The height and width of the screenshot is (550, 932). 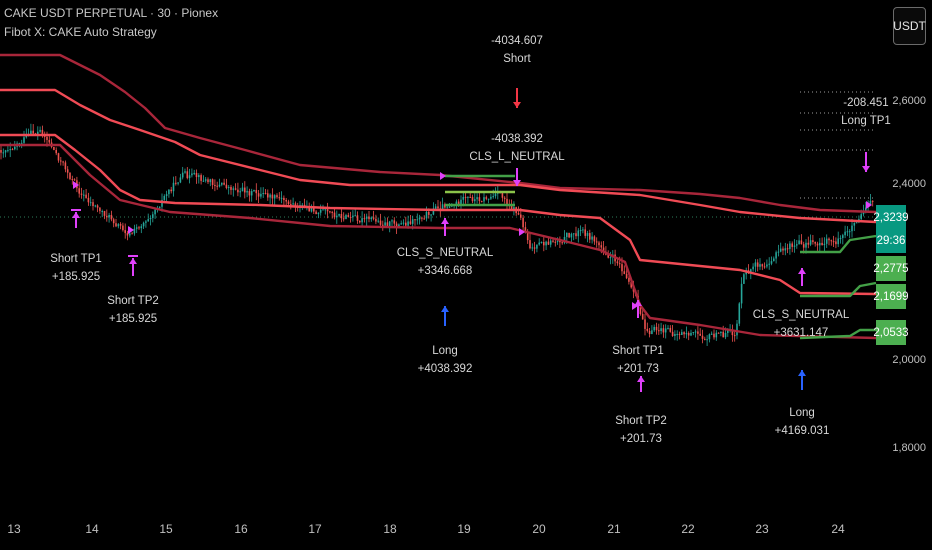 I want to click on long-annotation: Long +4169.031, so click(x=802, y=422).